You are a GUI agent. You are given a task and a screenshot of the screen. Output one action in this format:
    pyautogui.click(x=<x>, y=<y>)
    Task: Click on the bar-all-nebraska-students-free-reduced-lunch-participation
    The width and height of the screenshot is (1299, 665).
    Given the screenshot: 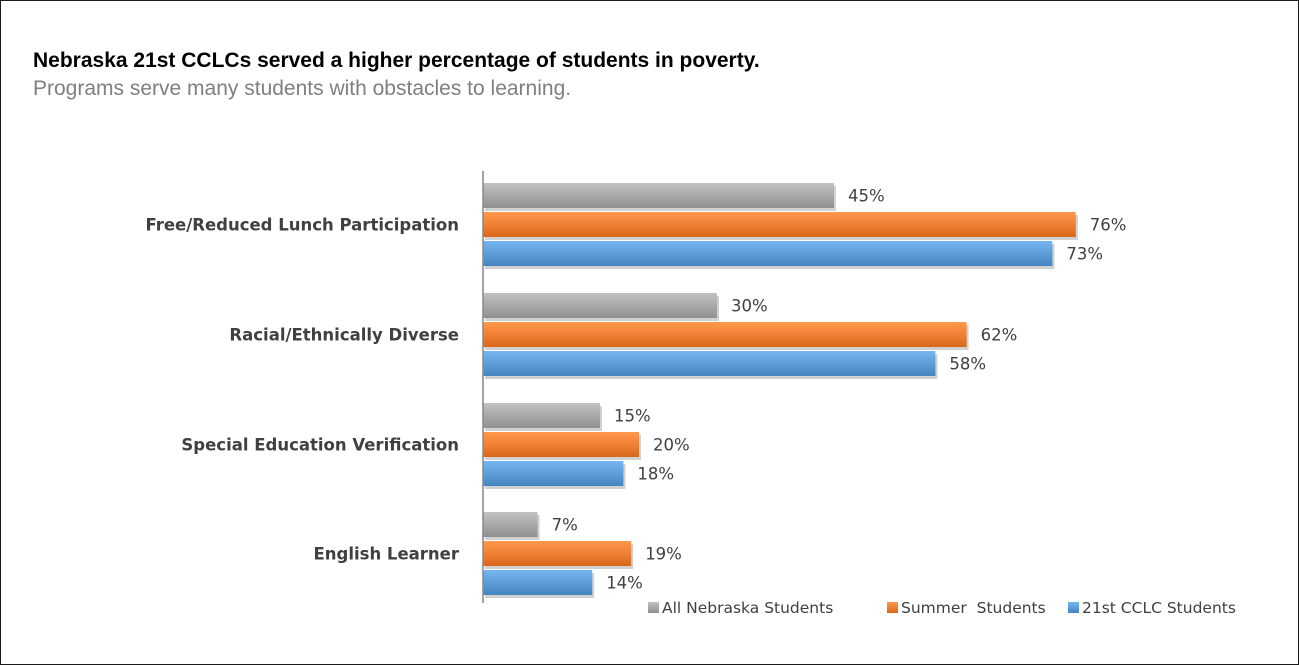 What is the action you would take?
    pyautogui.click(x=658, y=195)
    